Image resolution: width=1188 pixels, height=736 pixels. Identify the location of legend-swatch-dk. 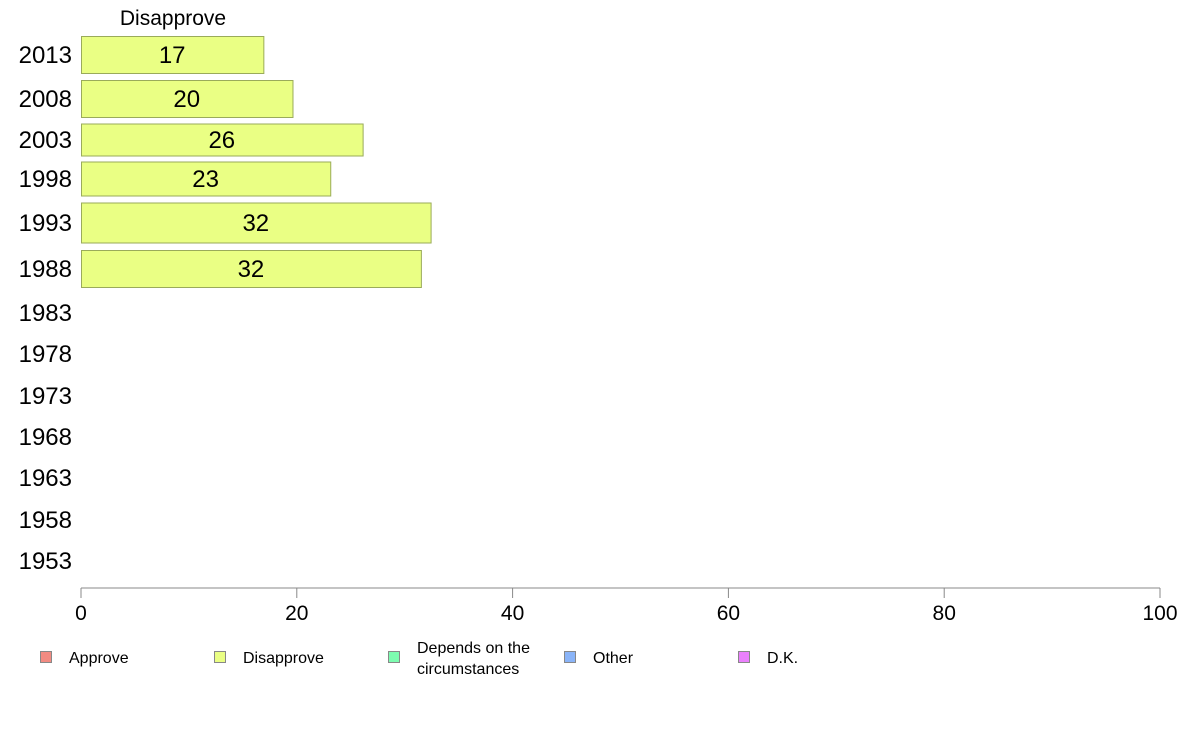
(744, 657).